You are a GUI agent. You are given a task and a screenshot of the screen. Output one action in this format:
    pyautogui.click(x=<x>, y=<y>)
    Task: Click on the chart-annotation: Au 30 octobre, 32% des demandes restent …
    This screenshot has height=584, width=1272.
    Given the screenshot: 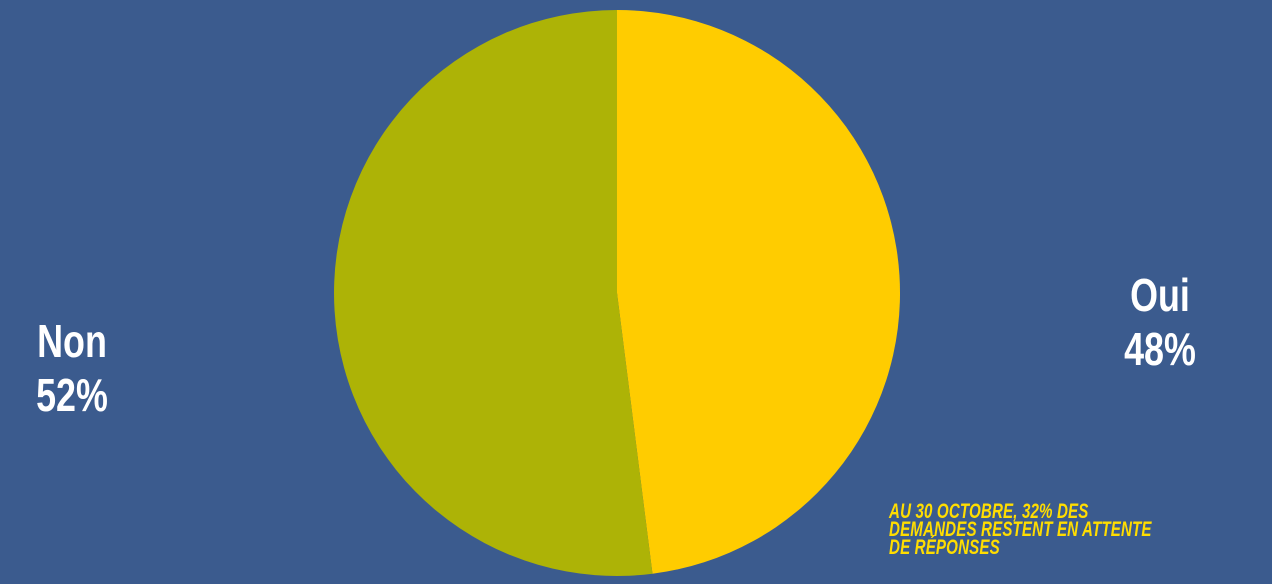 What is the action you would take?
    pyautogui.click(x=1020, y=529)
    